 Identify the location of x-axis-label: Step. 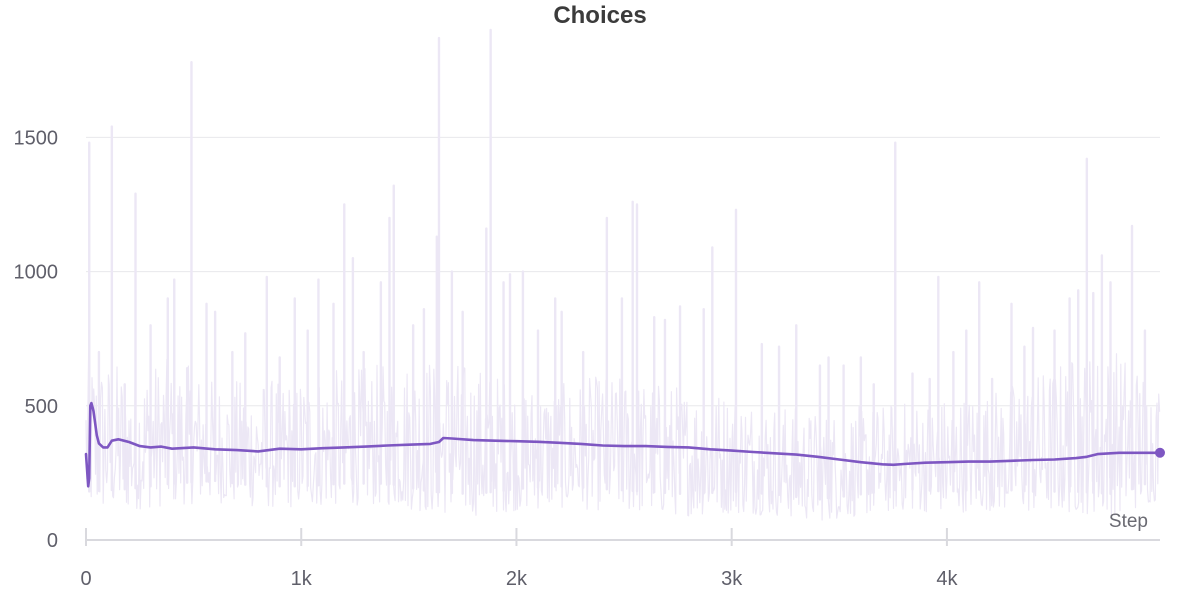
(1128, 521).